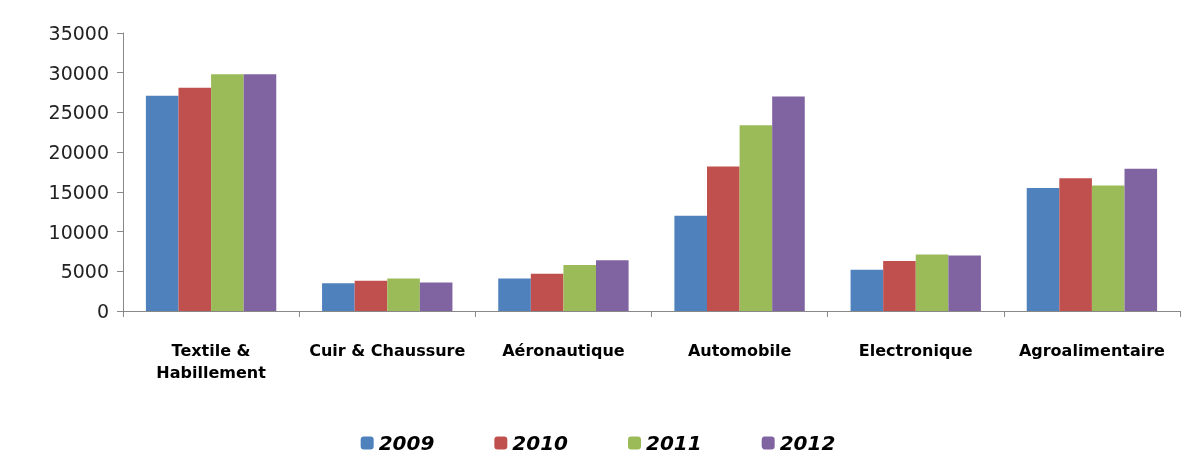 The height and width of the screenshot is (470, 1198). Describe the element at coordinates (211, 361) in the screenshot. I see `x-tick-label: Textile & Habillement` at that location.